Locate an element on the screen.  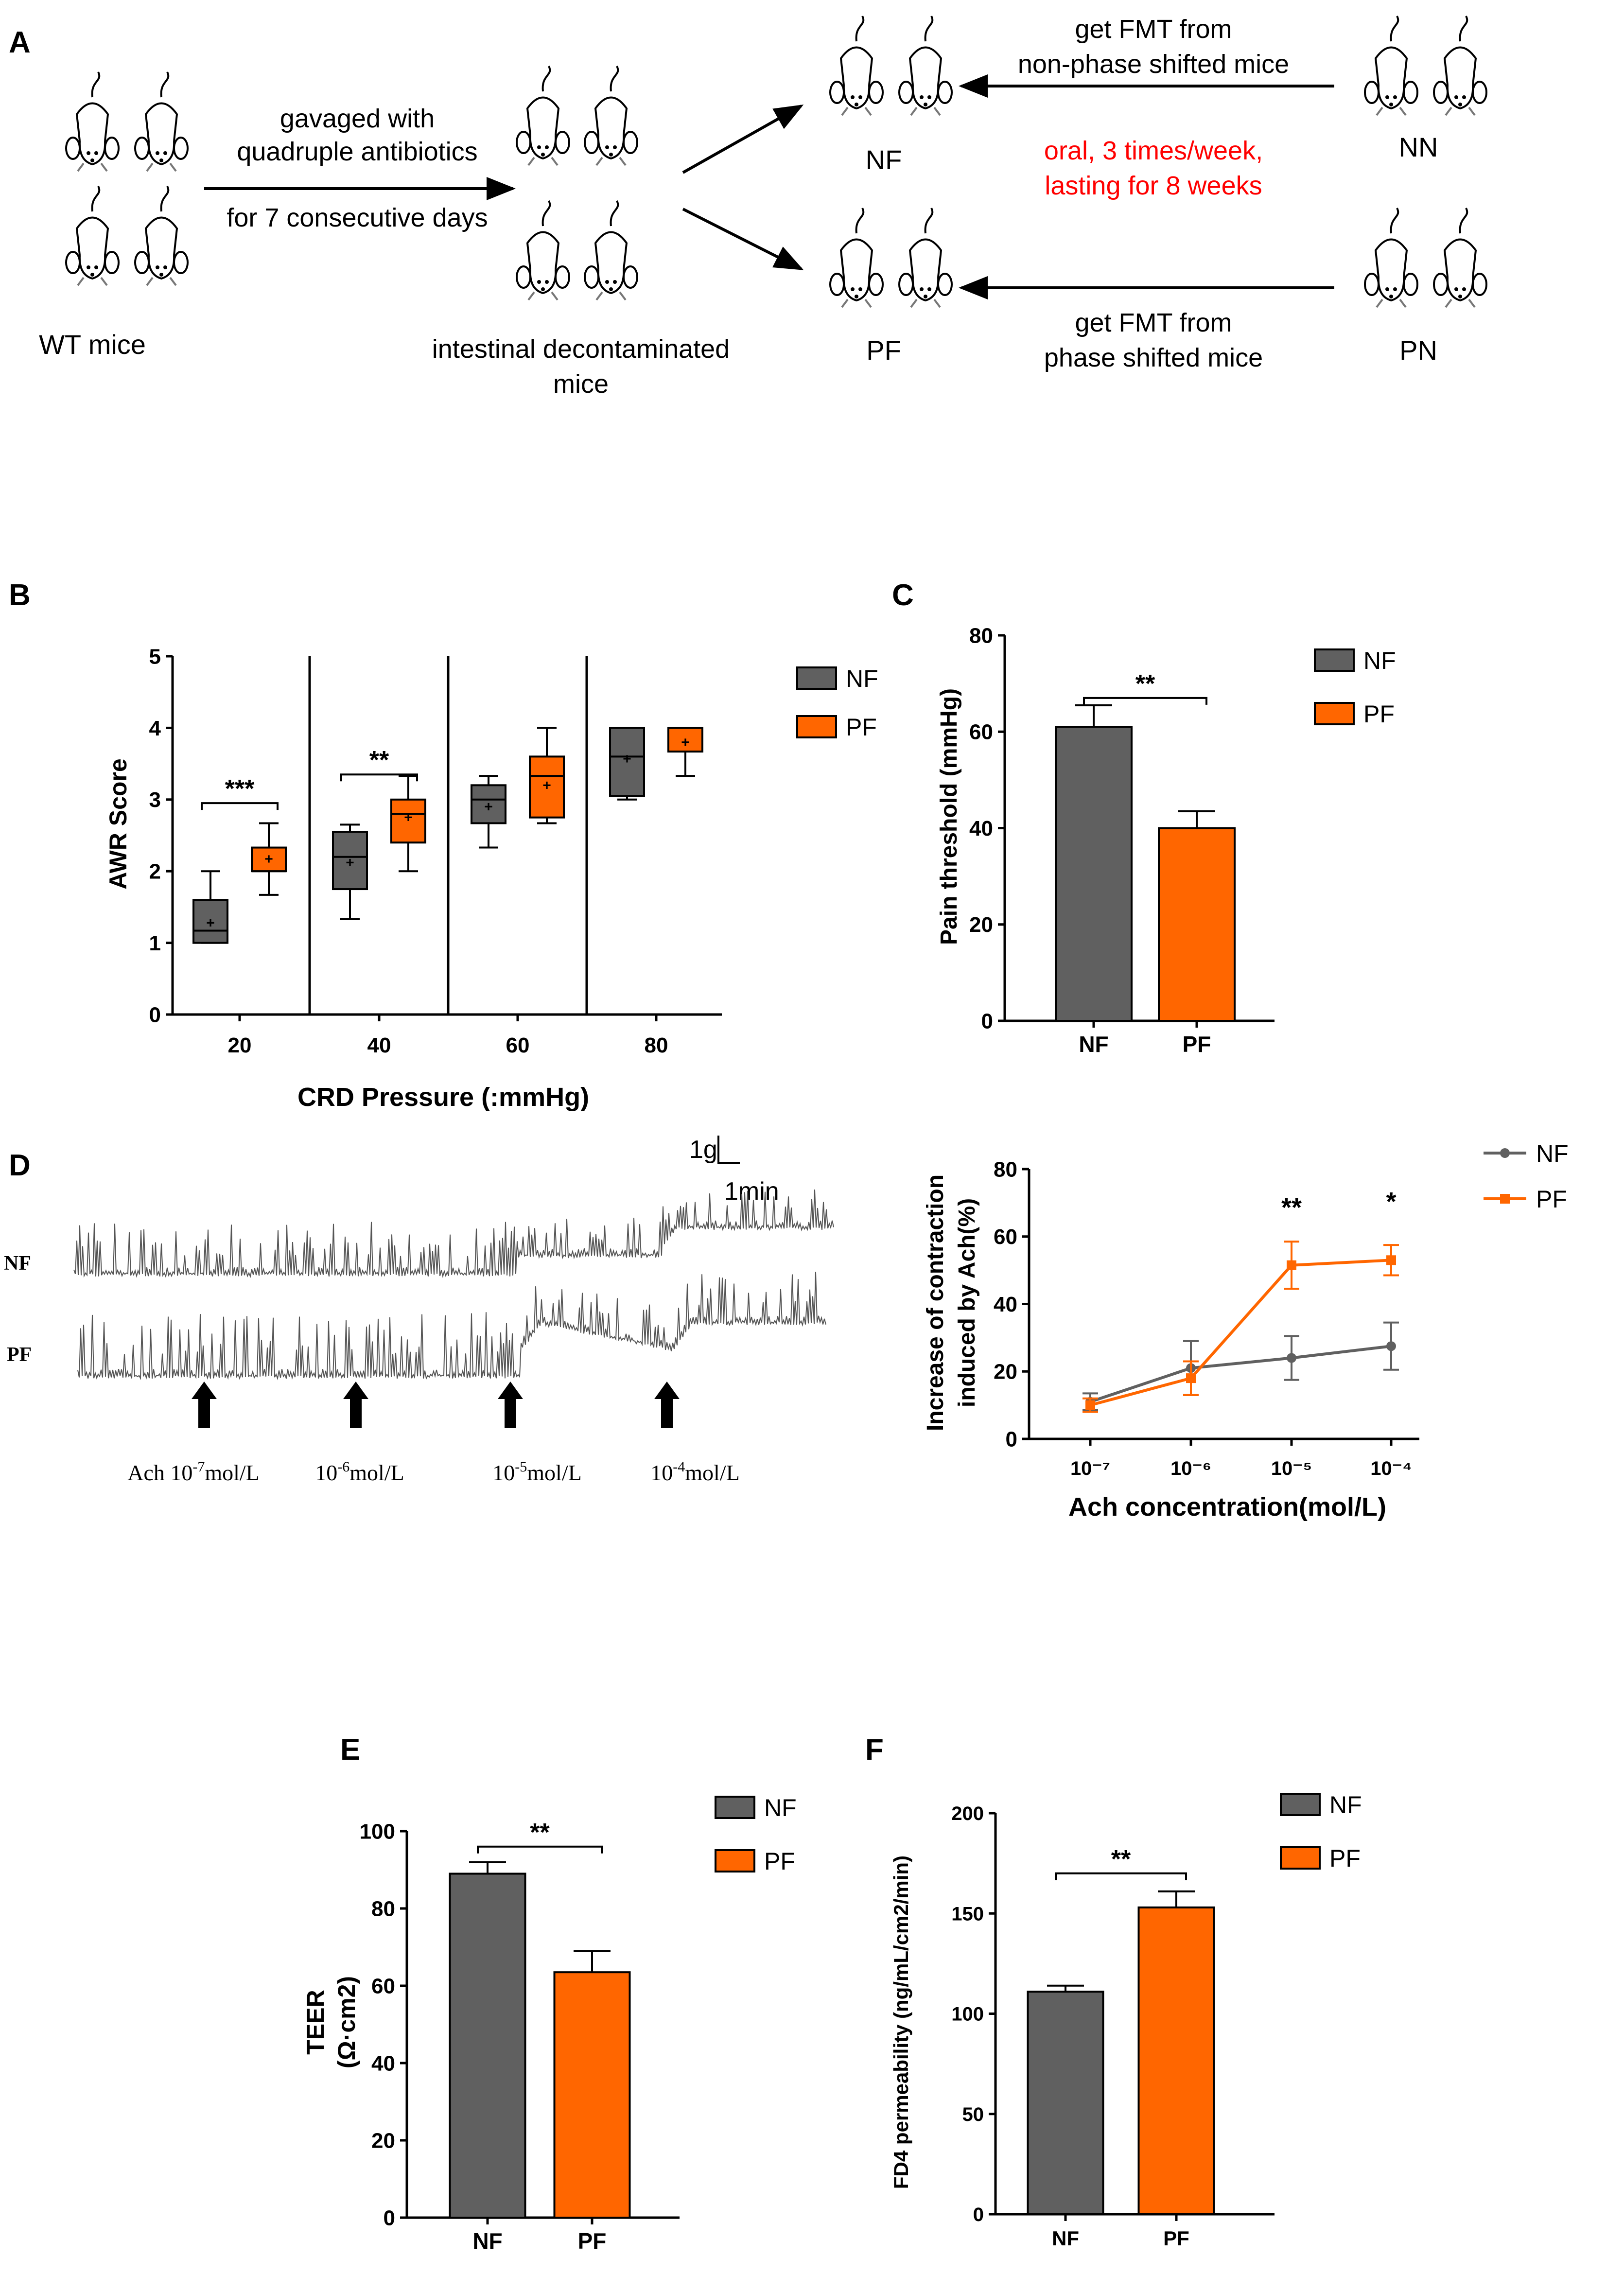
significance-label: ** is located at coordinates (540, 1833).